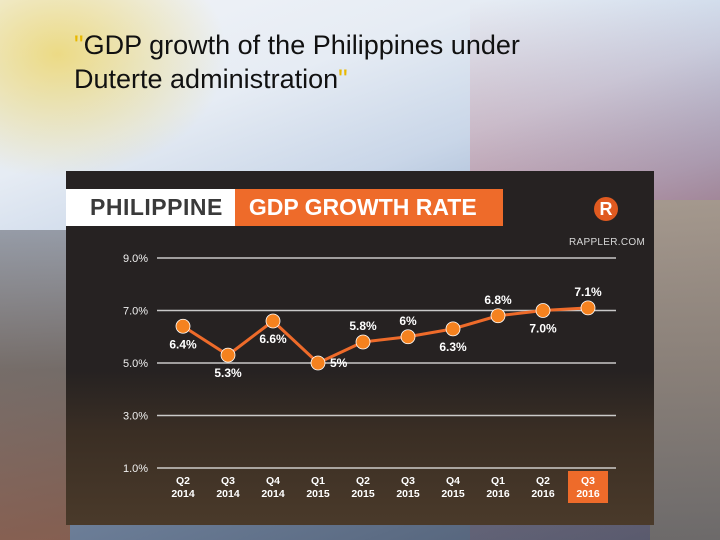 The image size is (720, 540). What do you see at coordinates (543, 329) in the screenshot?
I see `data-label: 7.0%` at bounding box center [543, 329].